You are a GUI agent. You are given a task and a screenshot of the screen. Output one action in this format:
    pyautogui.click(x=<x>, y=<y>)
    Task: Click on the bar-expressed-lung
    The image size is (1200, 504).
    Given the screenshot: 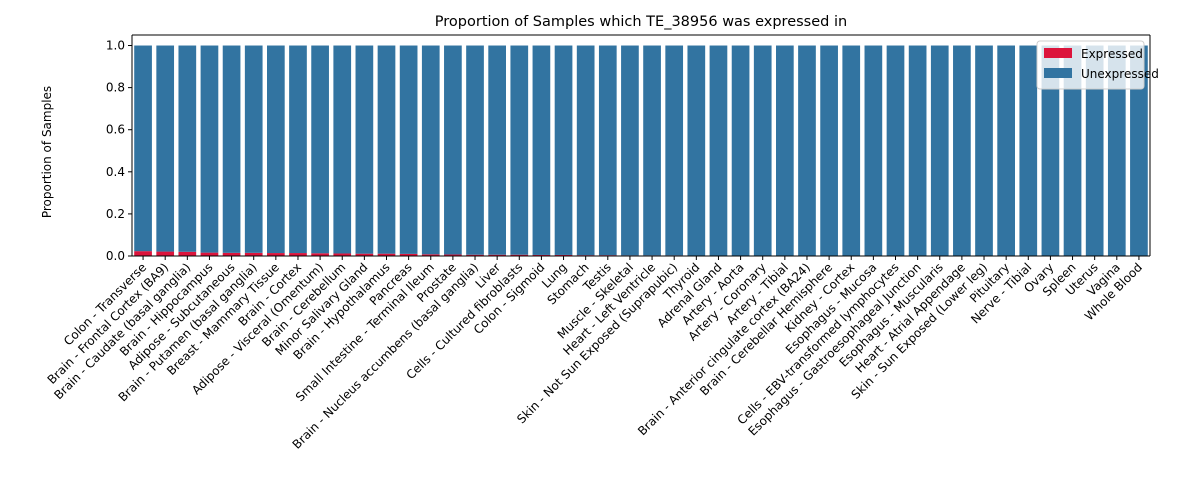 What is the action you would take?
    pyautogui.click(x=563, y=255)
    